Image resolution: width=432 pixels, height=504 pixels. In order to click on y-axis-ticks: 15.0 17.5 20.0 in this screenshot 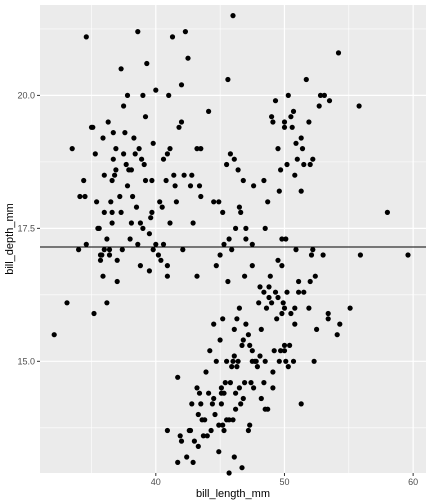, I will do `click(28, 228)`.